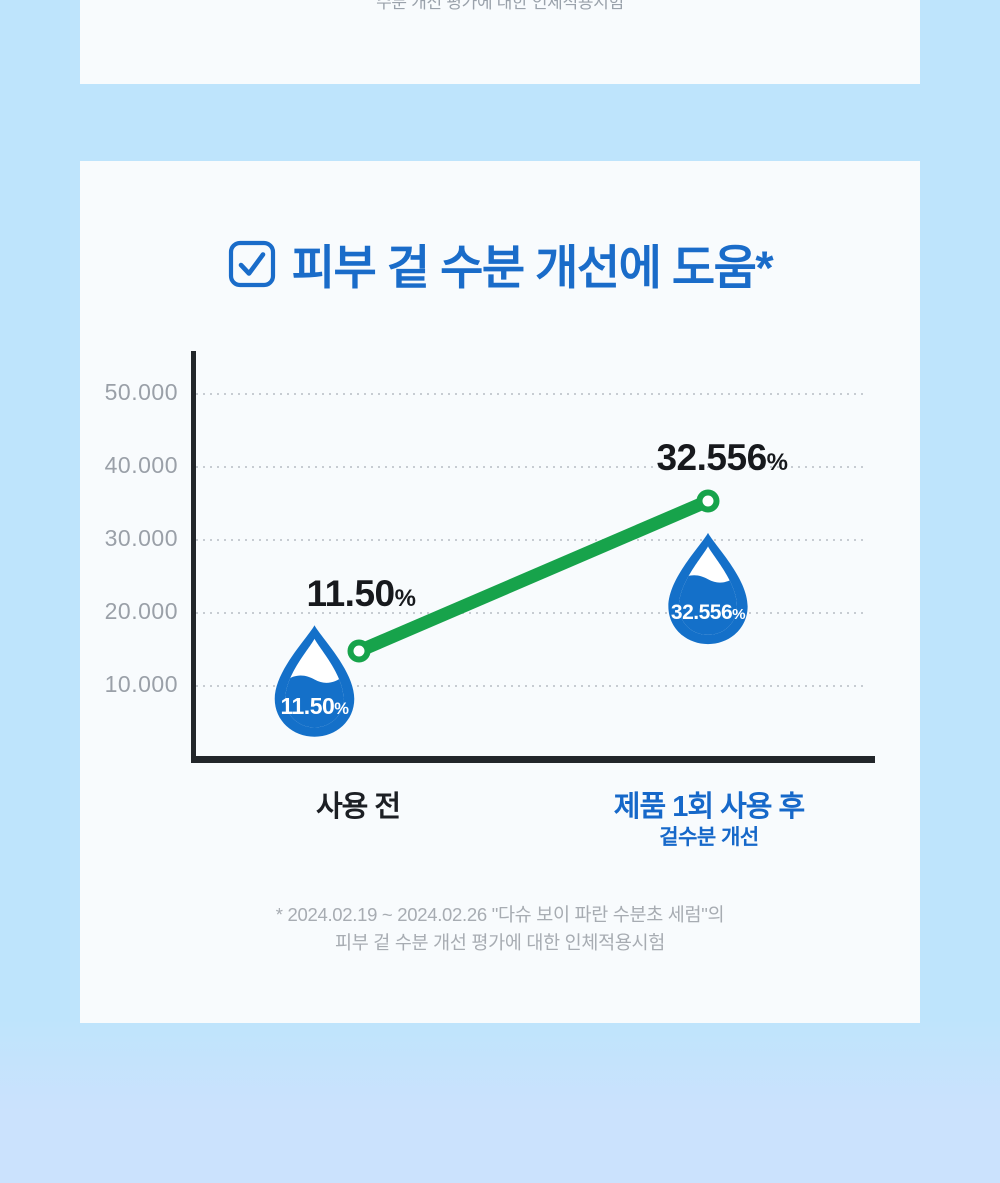 The width and height of the screenshot is (1000, 1183). Describe the element at coordinates (351, 593) in the screenshot. I see `value-before: 11.50` at that location.